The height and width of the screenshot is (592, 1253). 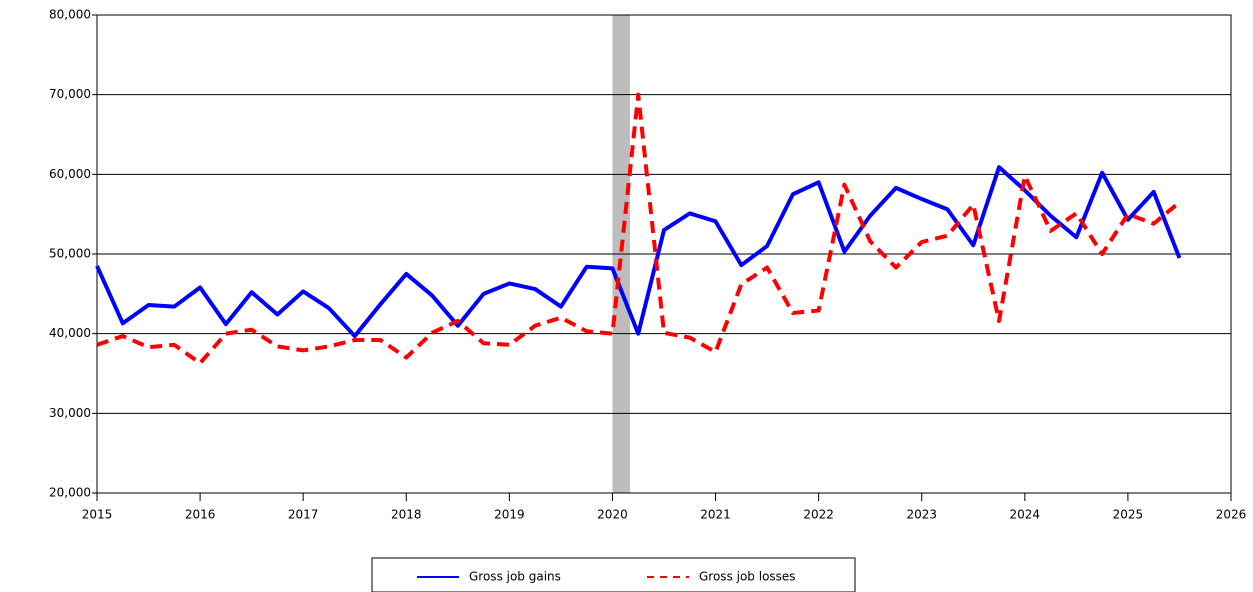 What do you see at coordinates (406, 515) in the screenshot?
I see `x-tick-label: 2018` at bounding box center [406, 515].